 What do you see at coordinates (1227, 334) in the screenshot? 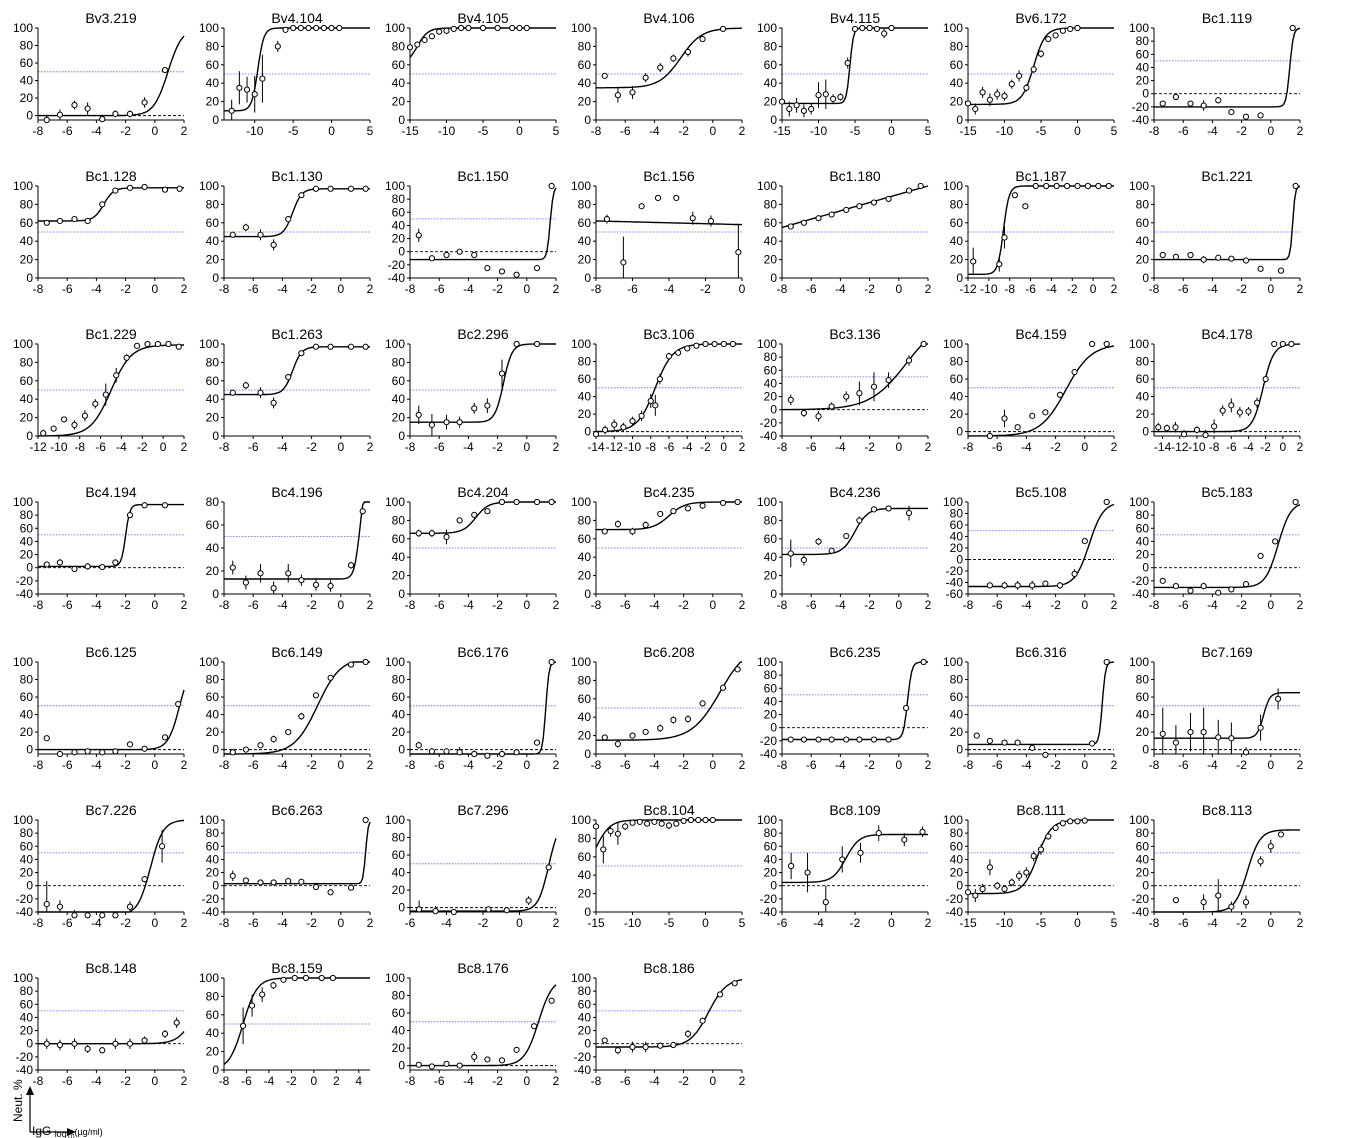
I see `chart-title: Bc4.178` at bounding box center [1227, 334].